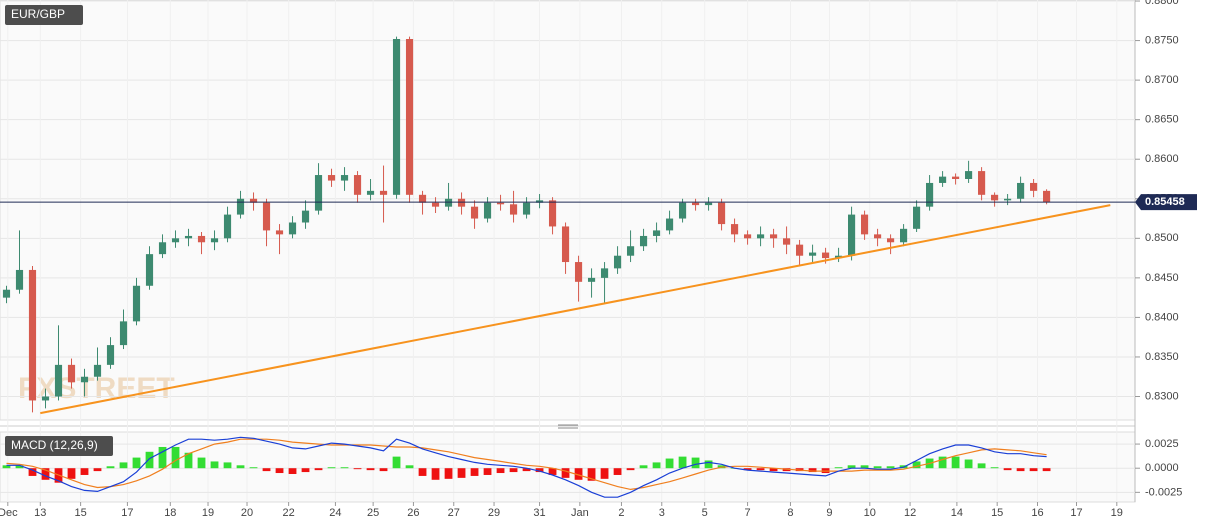 The image size is (1207, 526). Describe the element at coordinates (957, 513) in the screenshot. I see `x-tick-label: 14` at that location.